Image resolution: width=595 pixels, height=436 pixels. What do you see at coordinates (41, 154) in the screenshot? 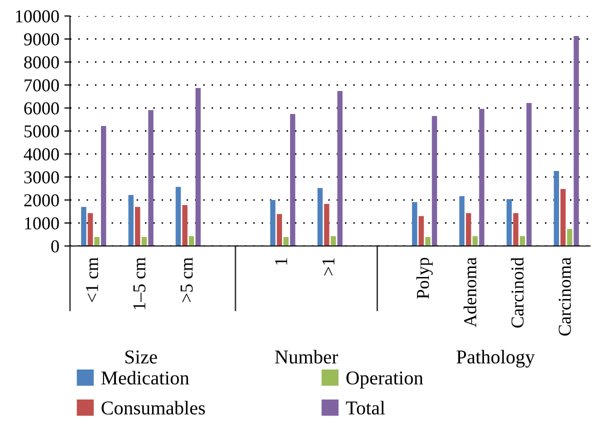
I see `y-tick-label: 4000` at bounding box center [41, 154].